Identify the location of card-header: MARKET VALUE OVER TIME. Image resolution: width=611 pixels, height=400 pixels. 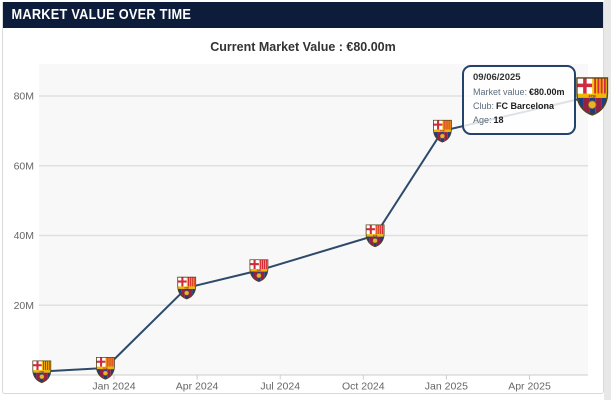
(303, 15).